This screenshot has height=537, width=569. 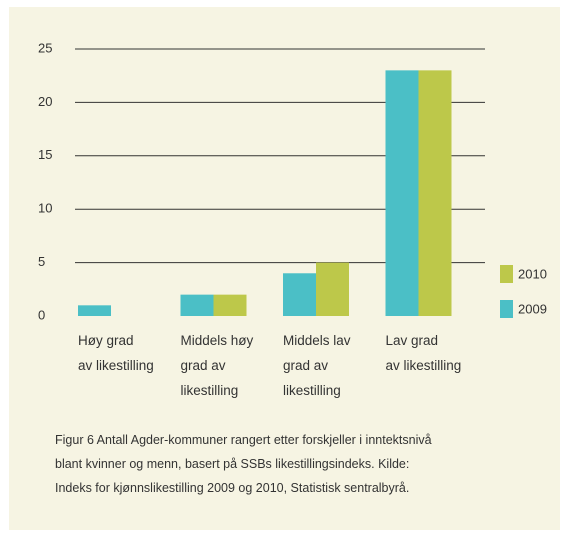 I want to click on y-tick-label: 5, so click(x=41, y=261).